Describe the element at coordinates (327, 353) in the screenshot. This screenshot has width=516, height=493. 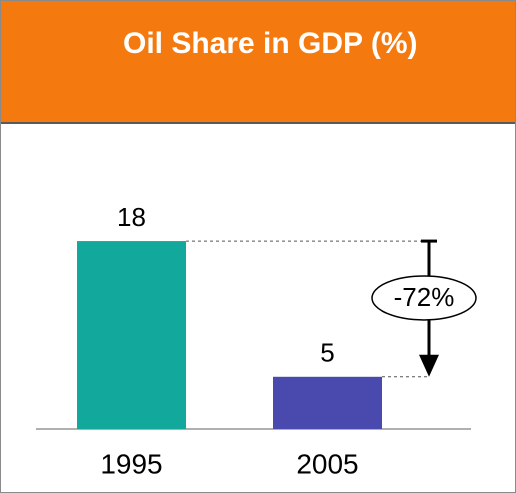
I see `value-label: 5` at that location.